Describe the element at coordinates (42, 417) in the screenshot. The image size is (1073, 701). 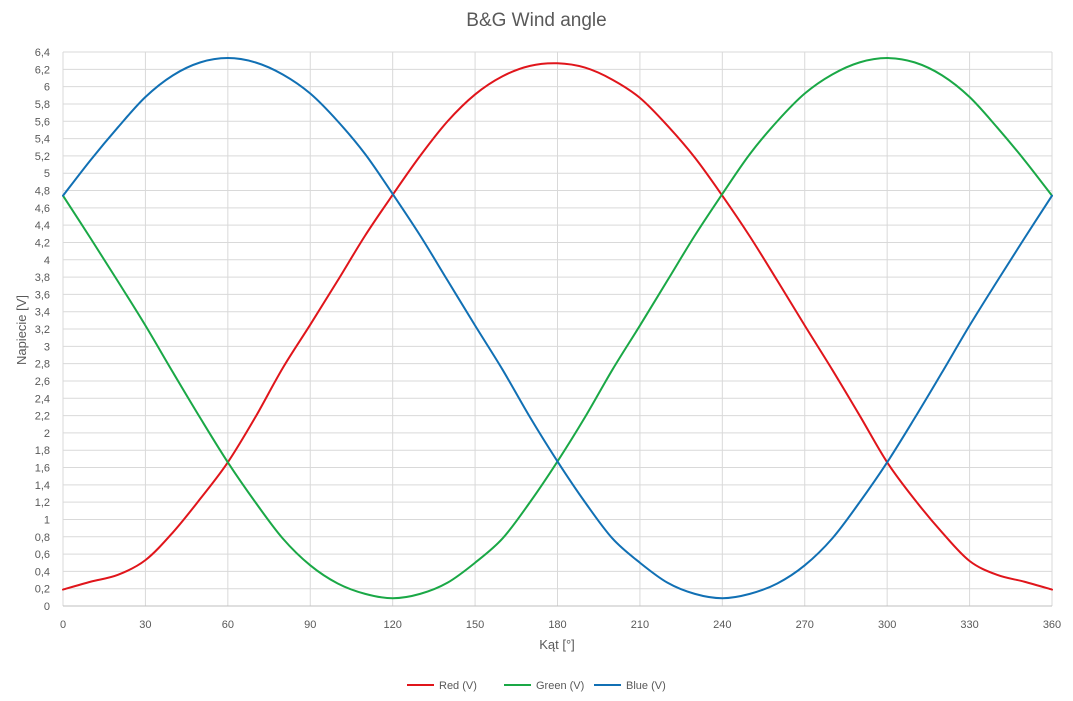
I see `y-tick-label: 2,2` at that location.